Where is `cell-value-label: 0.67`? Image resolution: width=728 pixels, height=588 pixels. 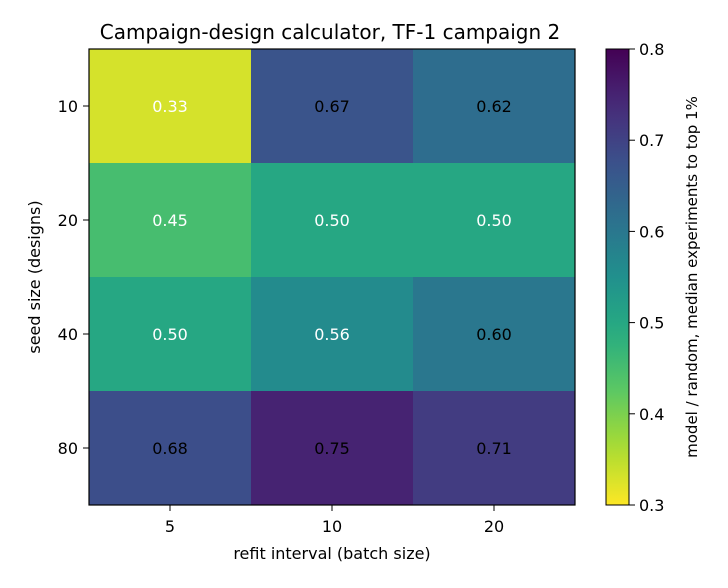
cell-value-label: 0.67 is located at coordinates (332, 106).